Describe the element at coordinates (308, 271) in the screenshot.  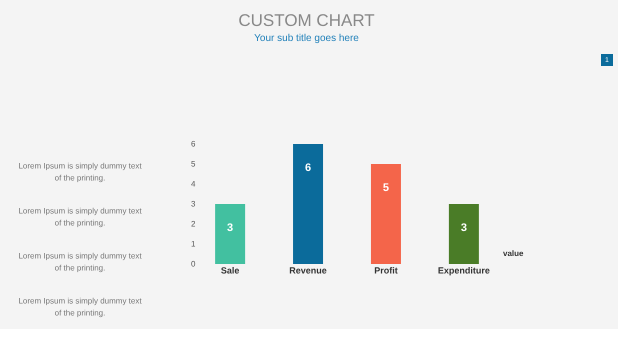
I see `x-tick-label: Revenue` at that location.